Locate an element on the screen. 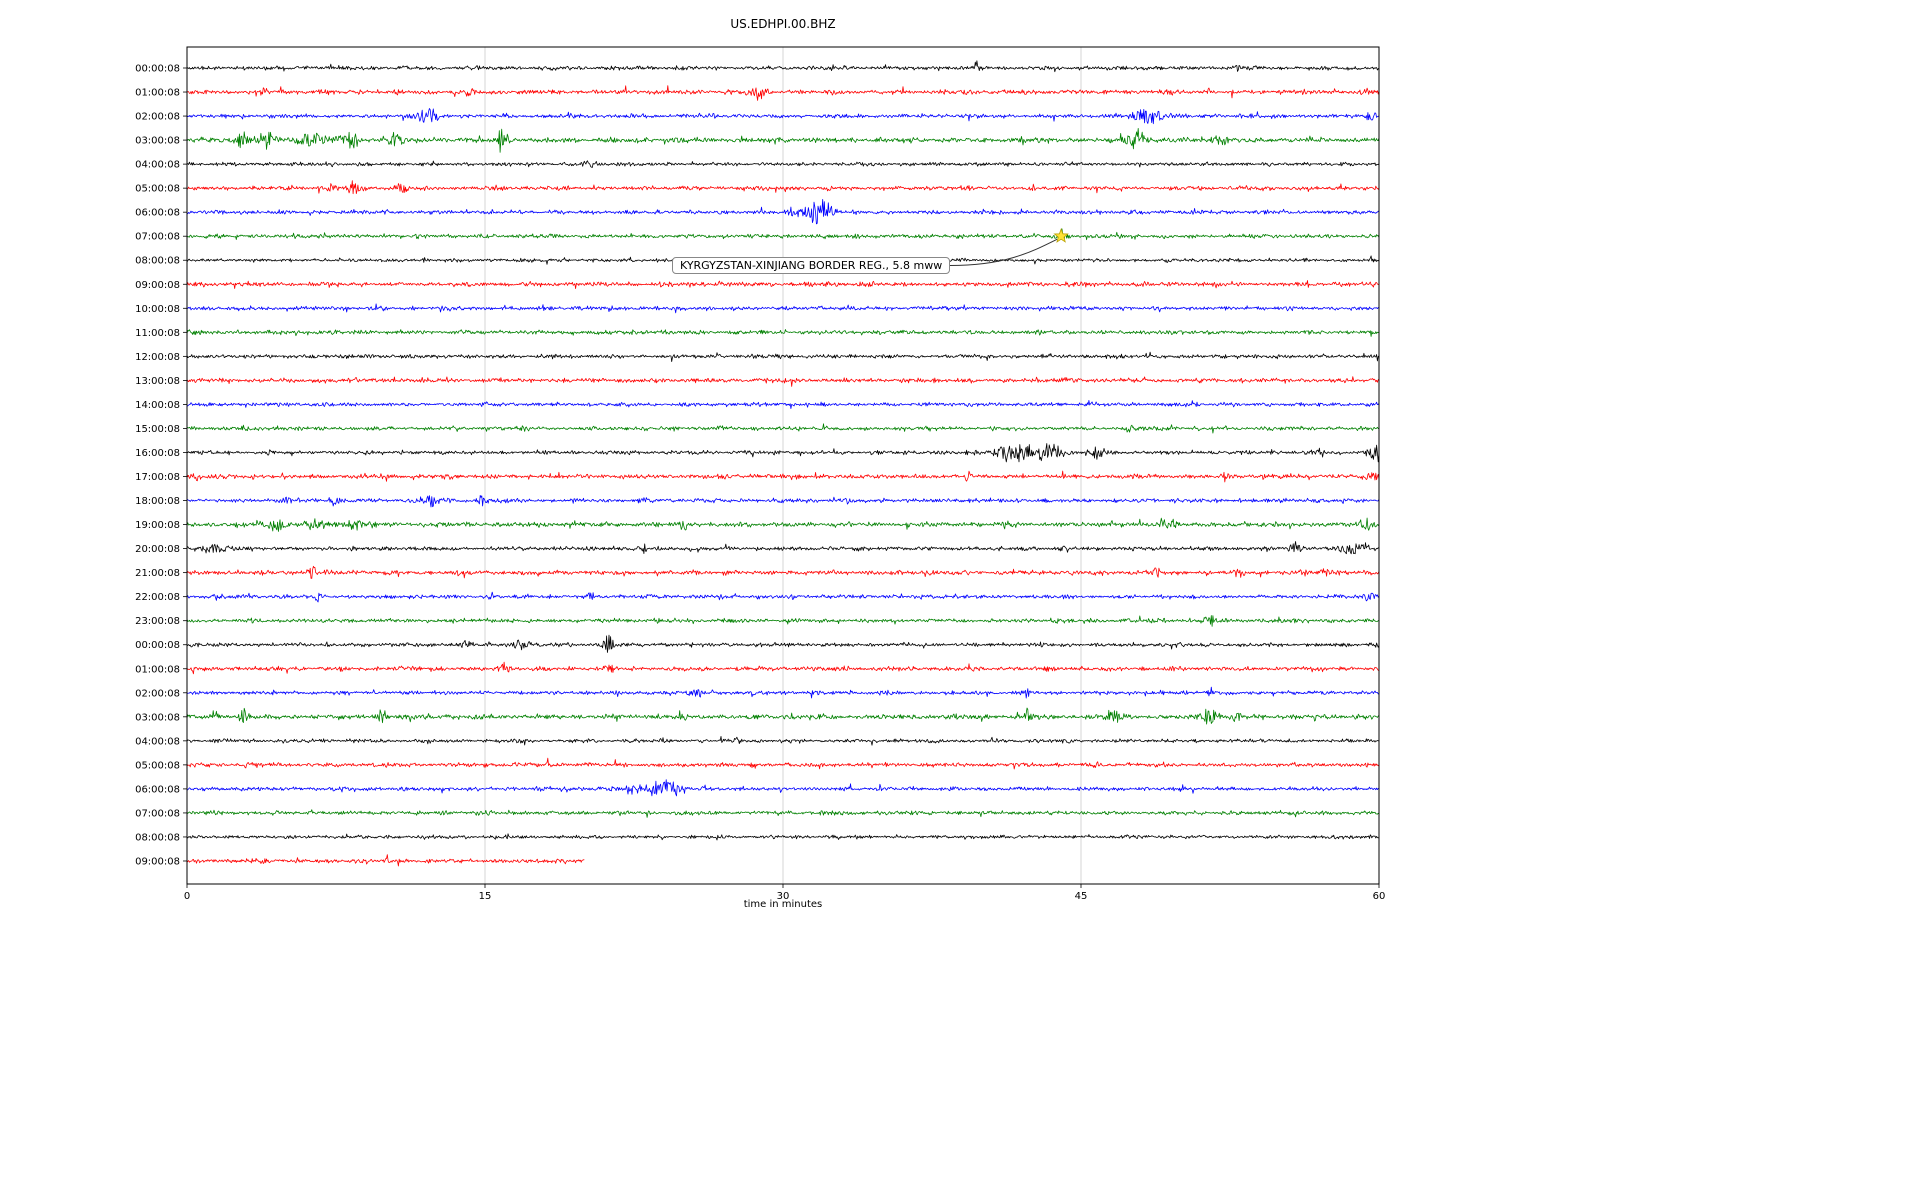 This screenshot has width=1920, height=1204. plot-title: US.EDHPI.00.BHZ is located at coordinates (783, 24).